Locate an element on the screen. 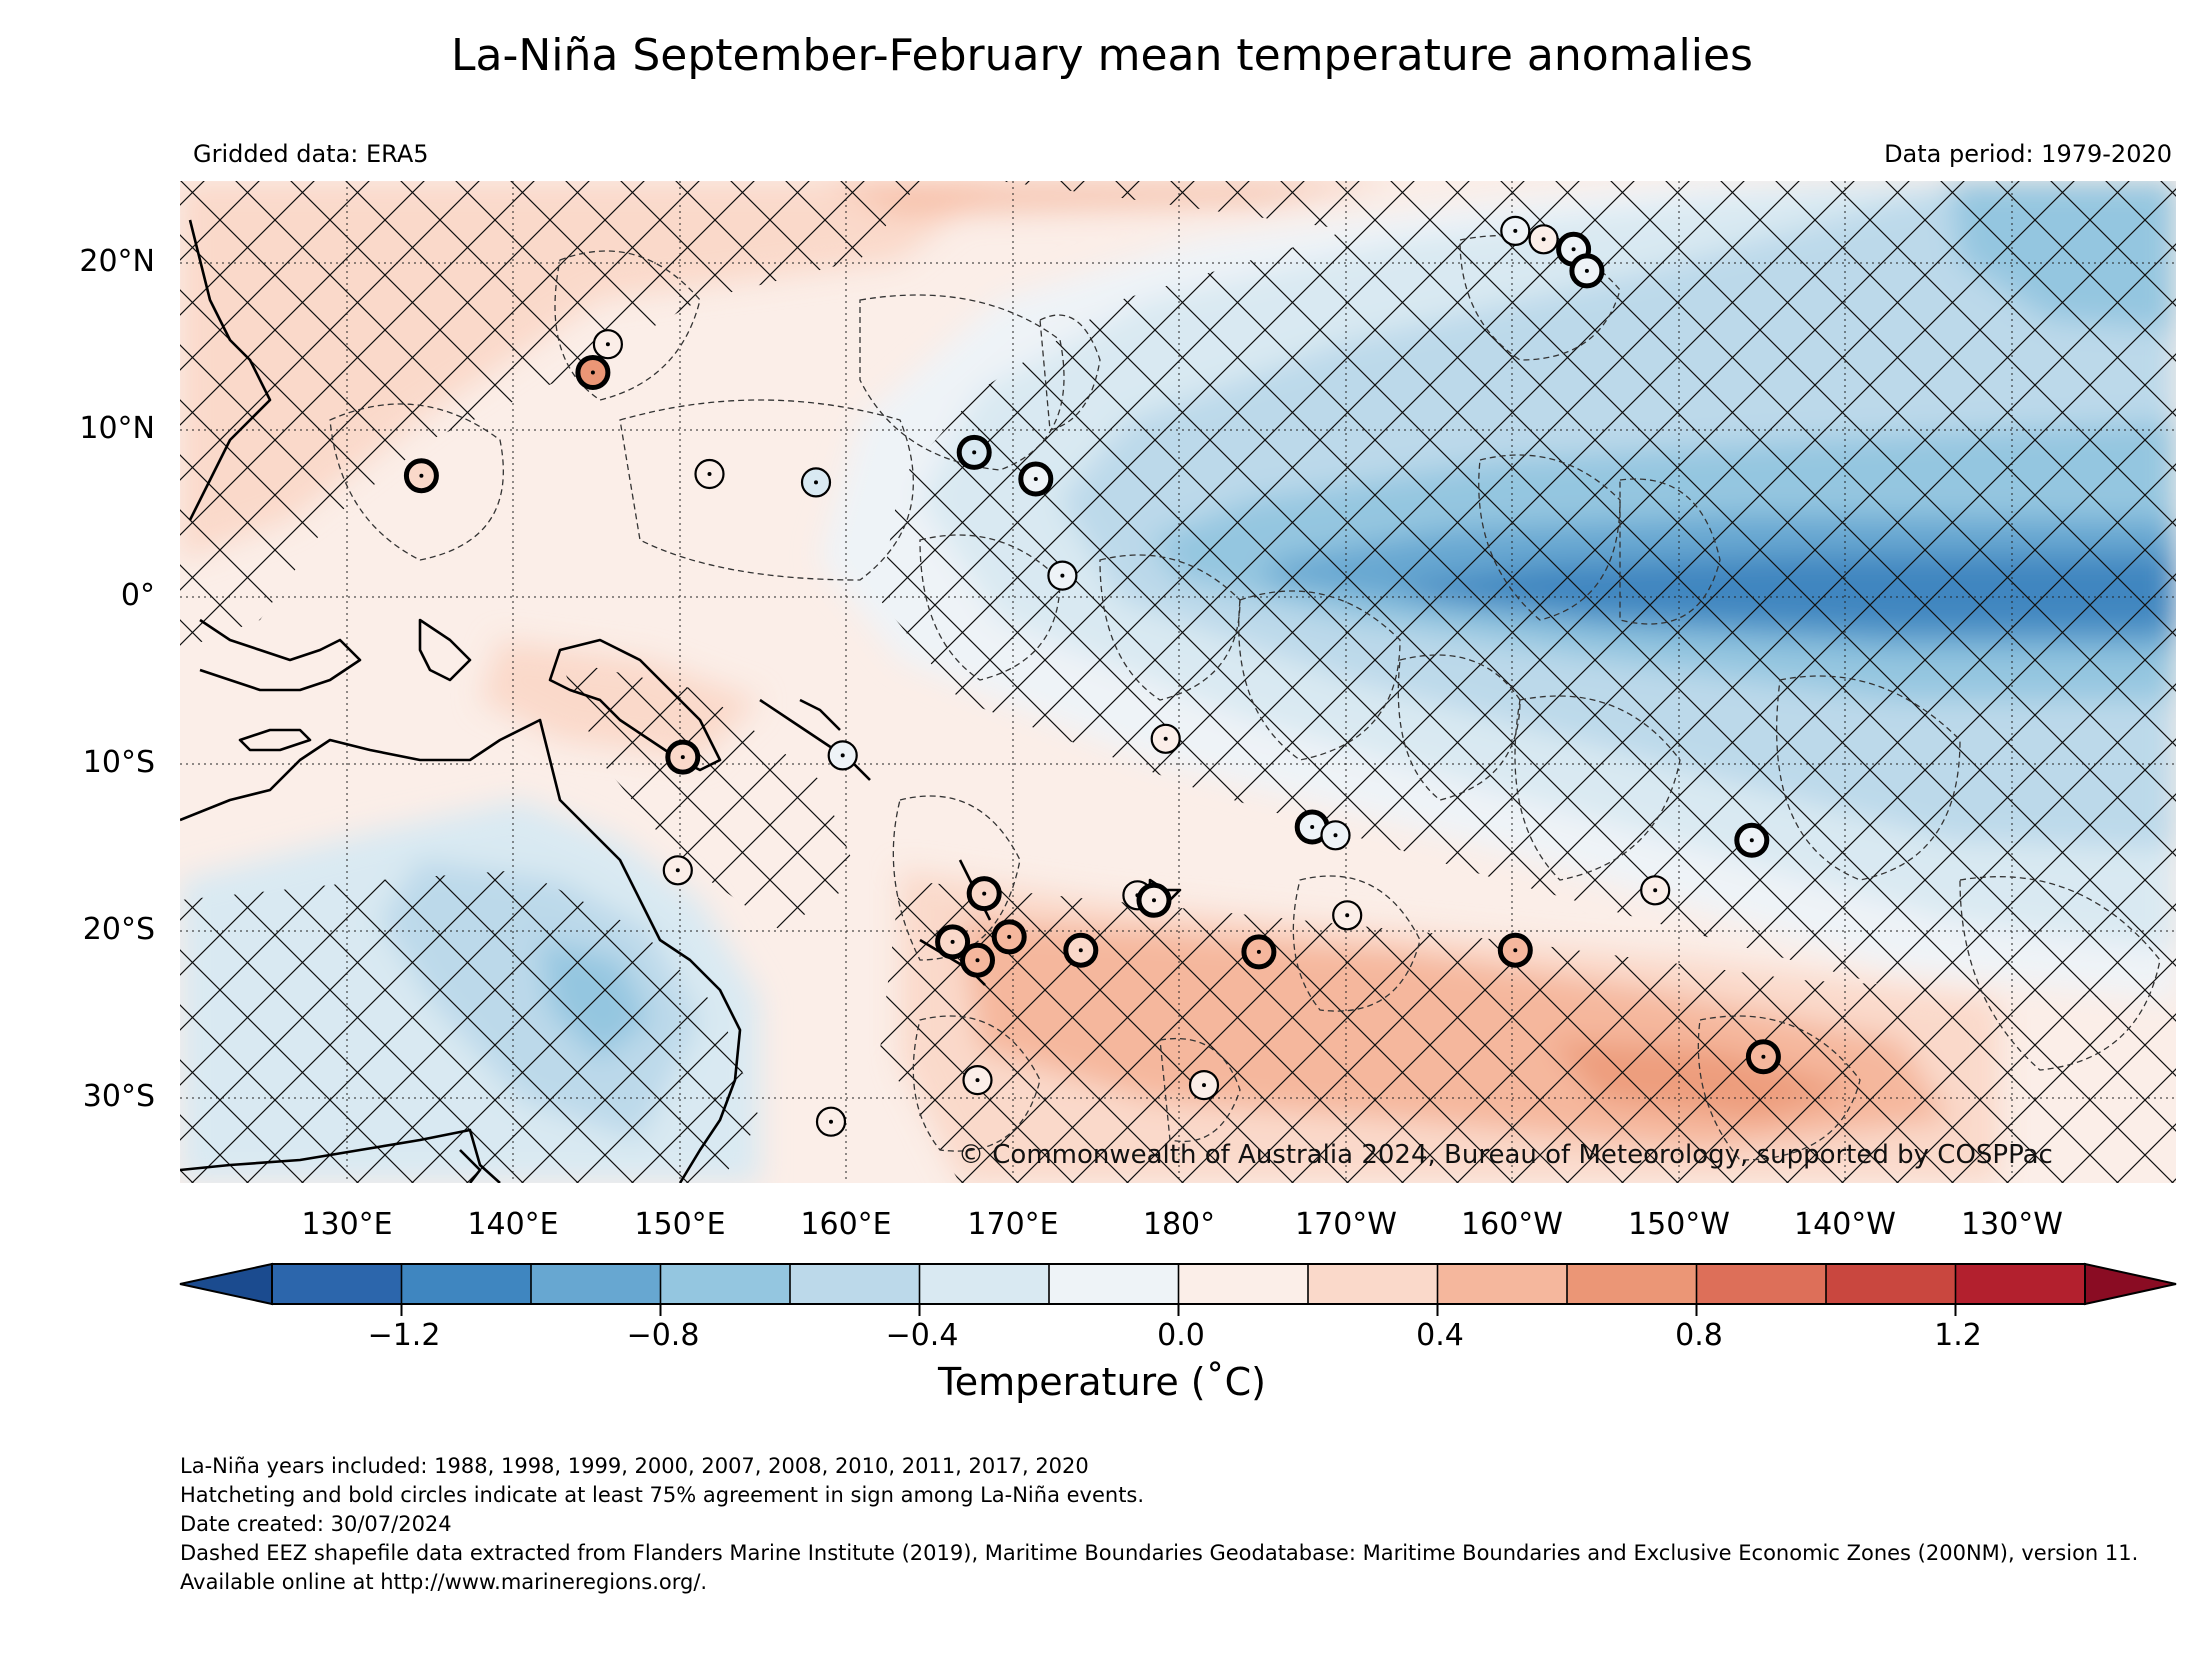  colorbar-extend-low is located at coordinates (226, 1284).